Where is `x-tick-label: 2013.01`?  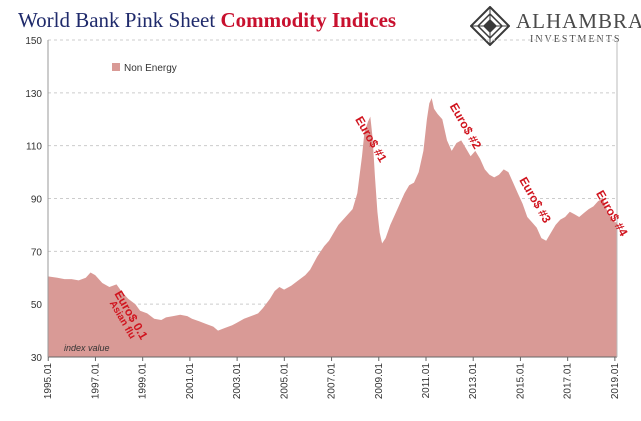 x-tick-label: 2013.01 is located at coordinates (473, 381).